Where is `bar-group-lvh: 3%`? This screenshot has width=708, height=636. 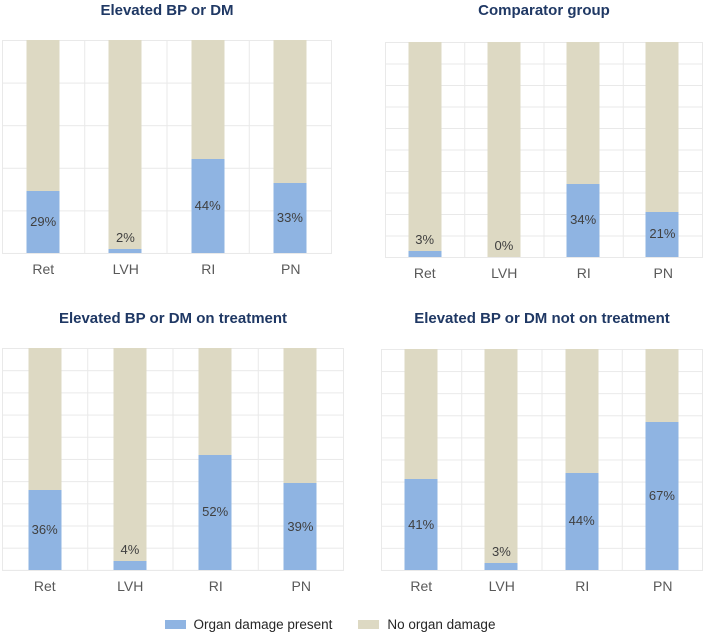 bar-group-lvh: 3% is located at coordinates (501, 459).